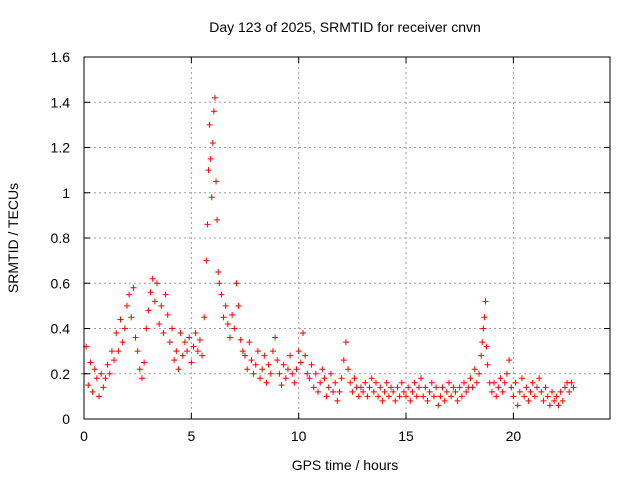 The image size is (640, 480). I want to click on y-tick-label: 0.2, so click(61, 374).